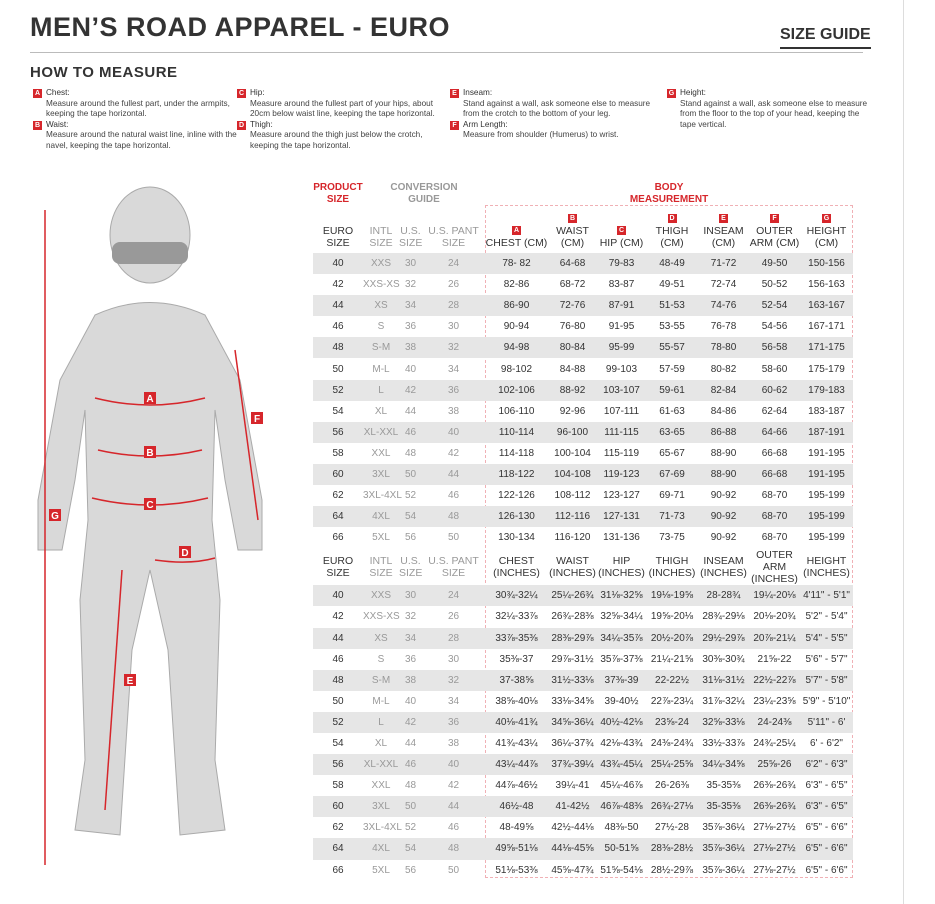  What do you see at coordinates (241, 93) in the screenshot?
I see `letter-badge: C` at bounding box center [241, 93].